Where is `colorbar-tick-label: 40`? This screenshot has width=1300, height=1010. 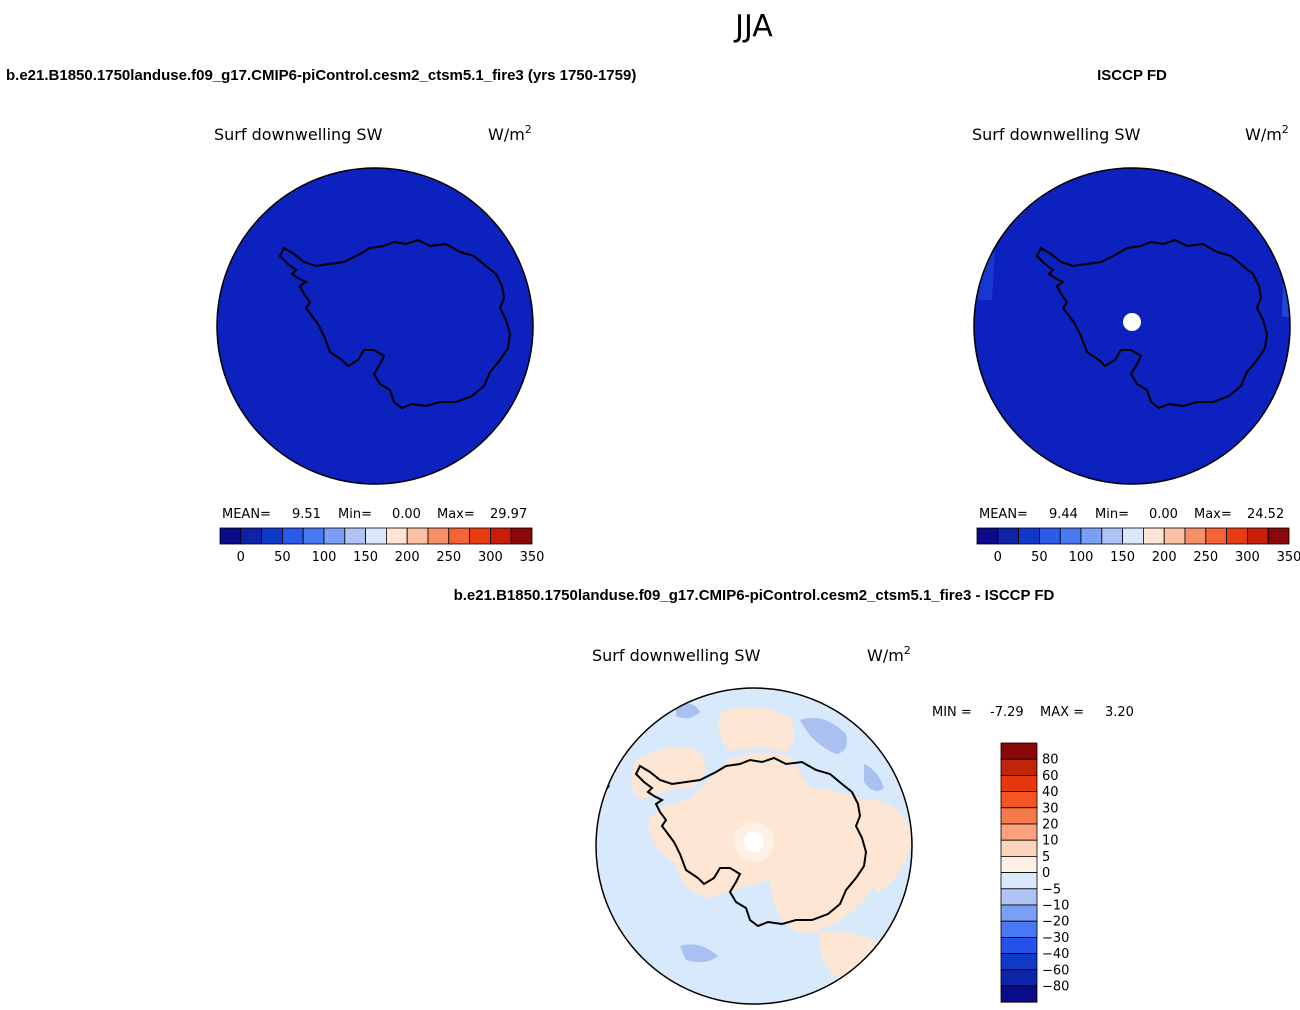 colorbar-tick-label: 40 is located at coordinates (1050, 792).